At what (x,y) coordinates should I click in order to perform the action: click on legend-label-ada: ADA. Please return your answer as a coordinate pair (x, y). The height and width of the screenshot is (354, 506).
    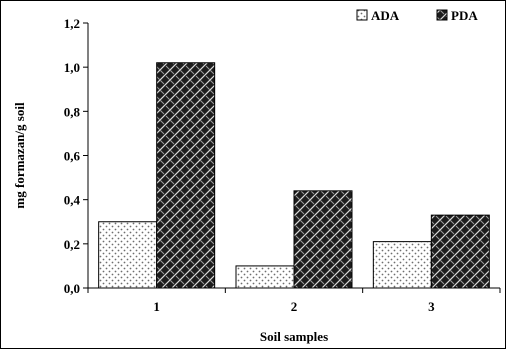
    Looking at the image, I should click on (385, 15).